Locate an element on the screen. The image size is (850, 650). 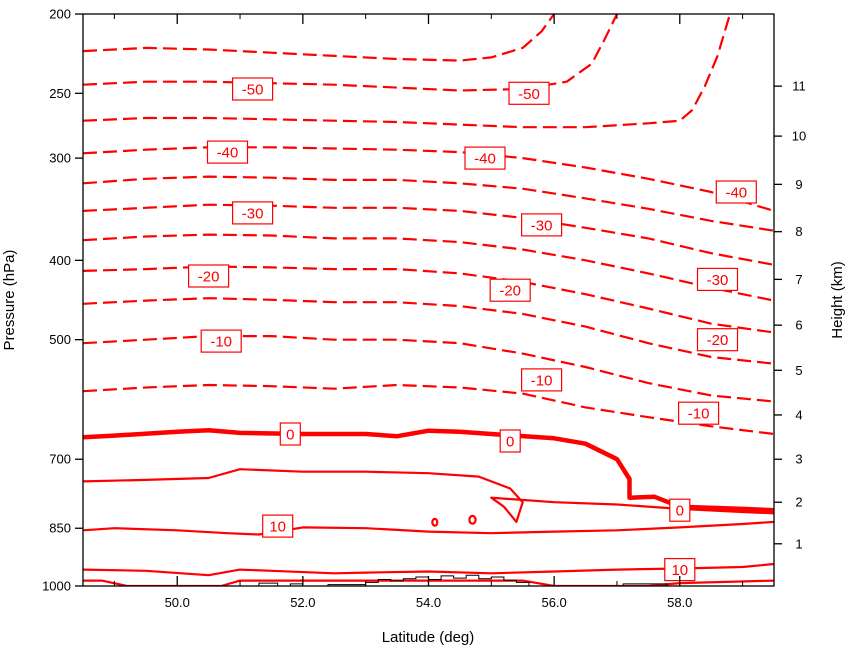
contour-line--20-8 is located at coordinates (428, 299).